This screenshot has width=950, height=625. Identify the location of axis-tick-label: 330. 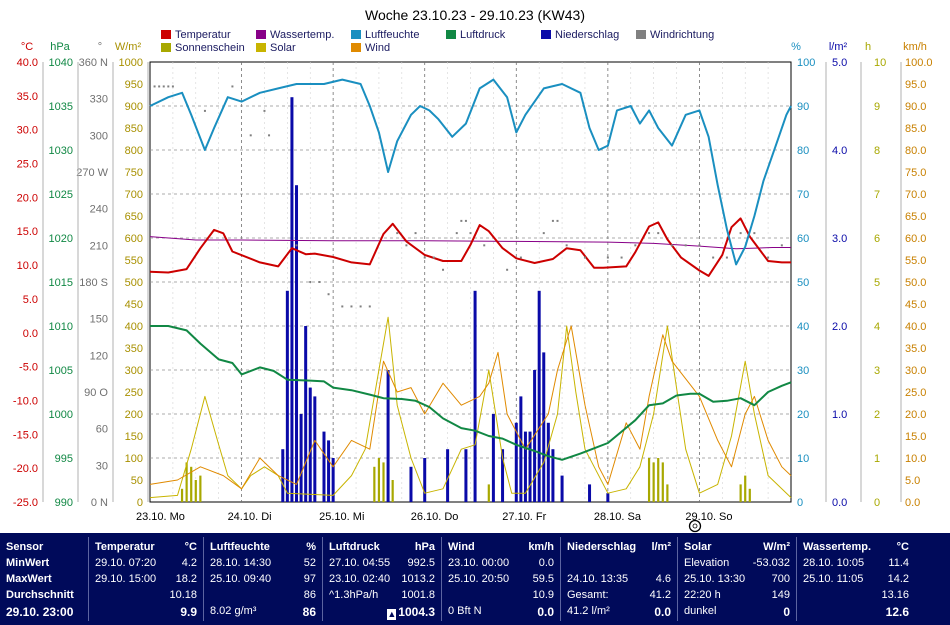
(99, 100).